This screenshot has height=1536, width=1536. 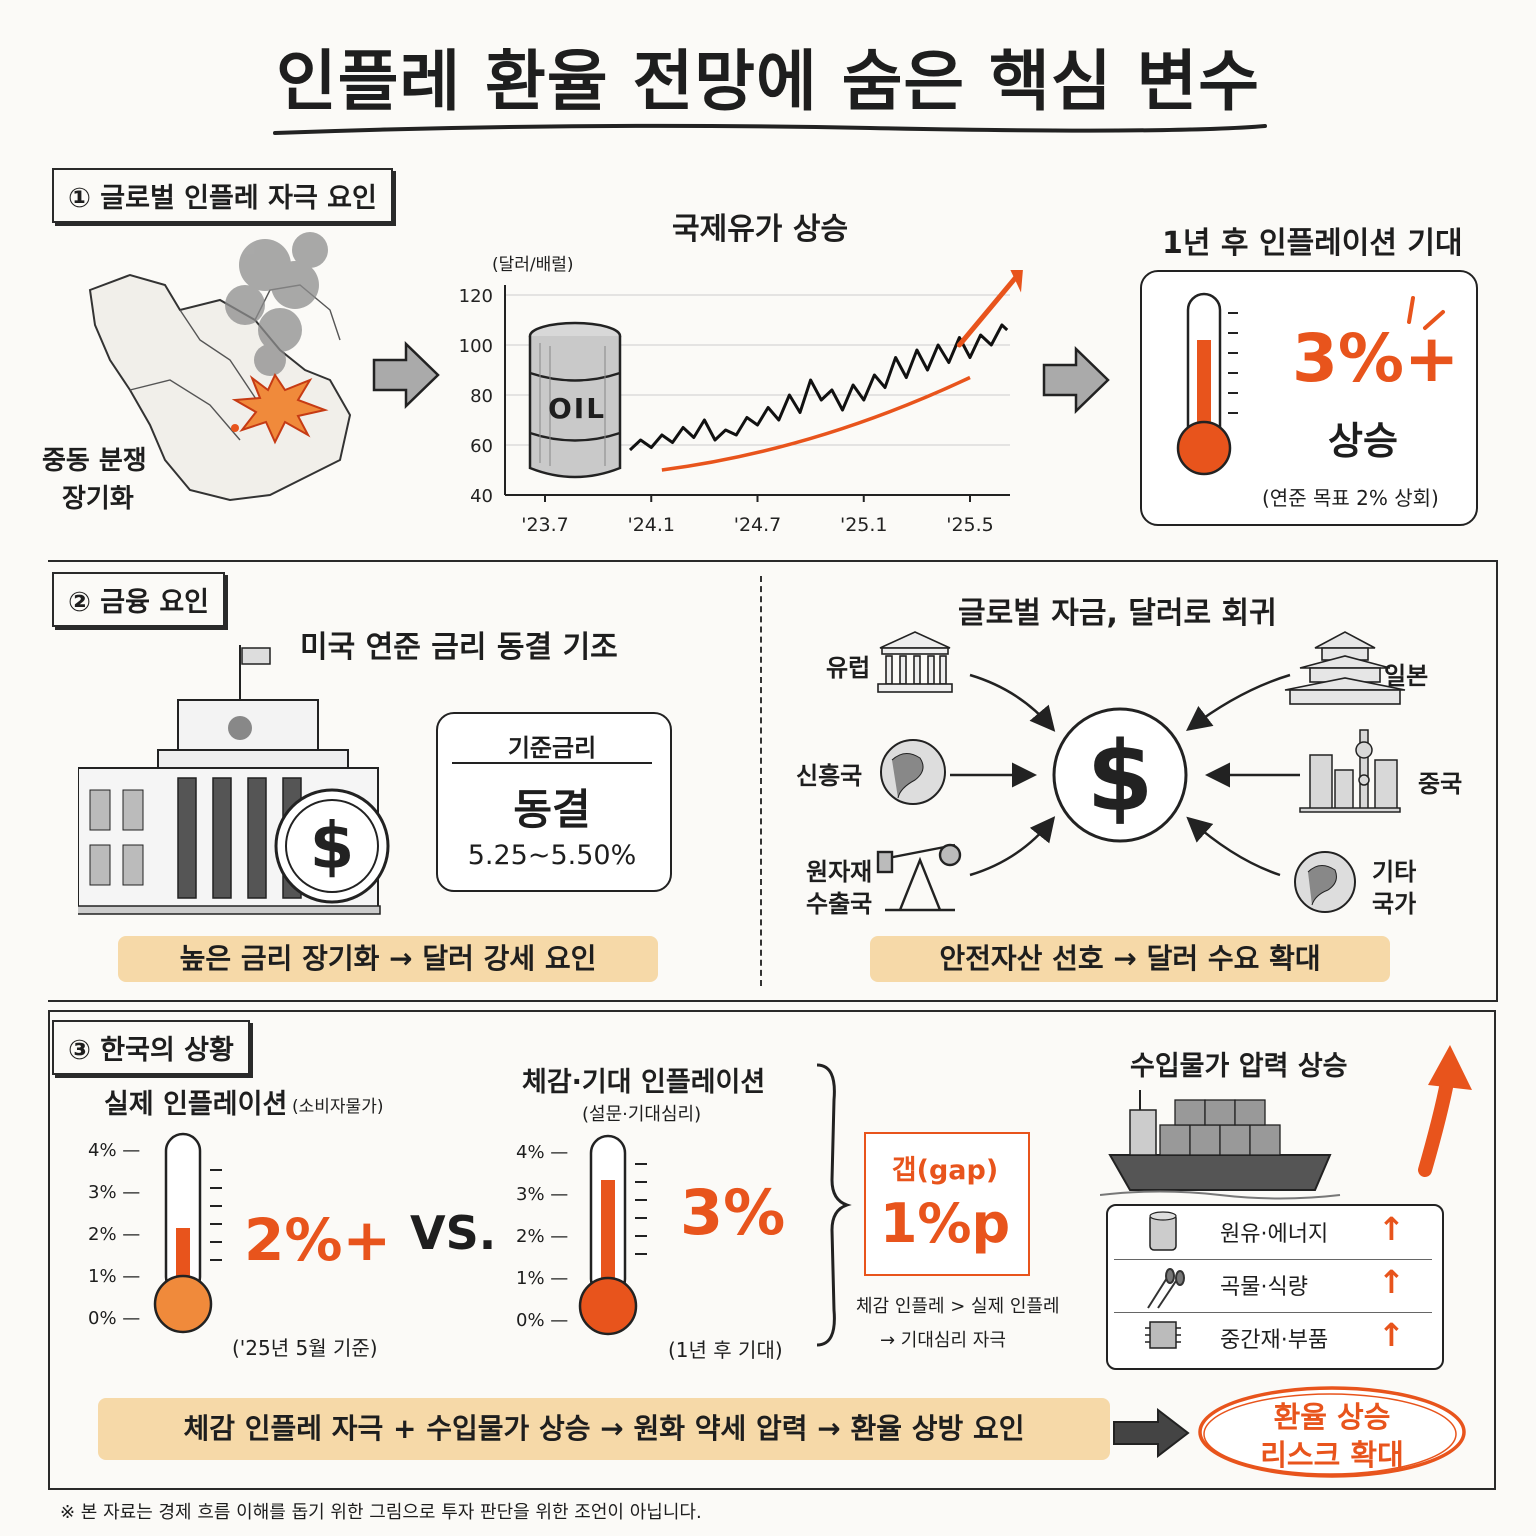 I want to click on japan-pagoda-icon, so click(x=1345, y=668).